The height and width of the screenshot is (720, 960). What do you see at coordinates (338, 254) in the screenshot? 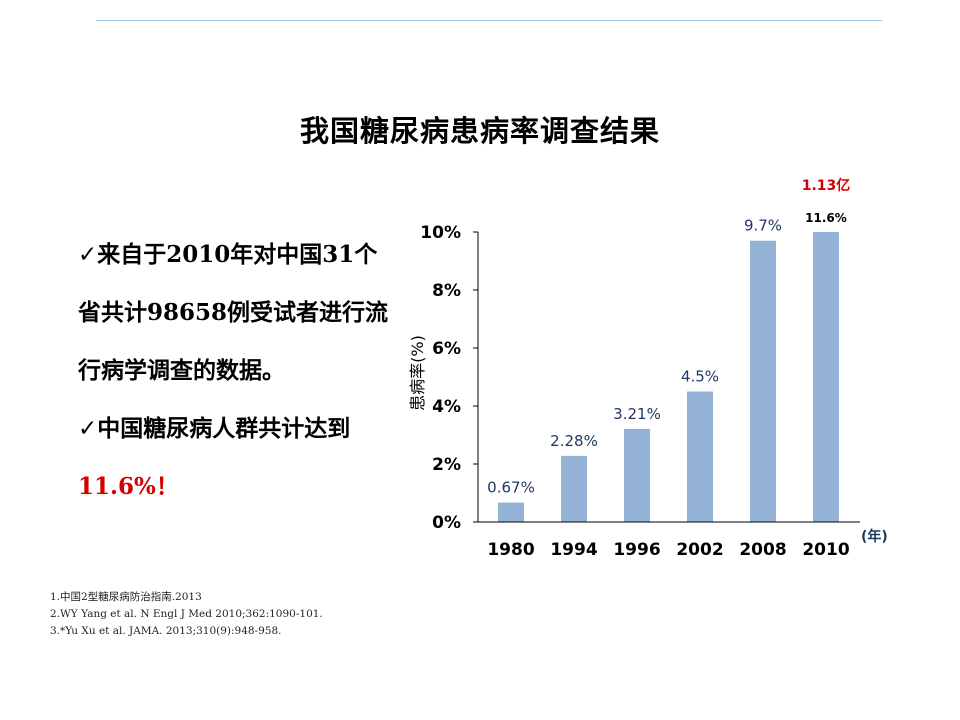
I see `bullet-1-province-count: 31` at bounding box center [338, 254].